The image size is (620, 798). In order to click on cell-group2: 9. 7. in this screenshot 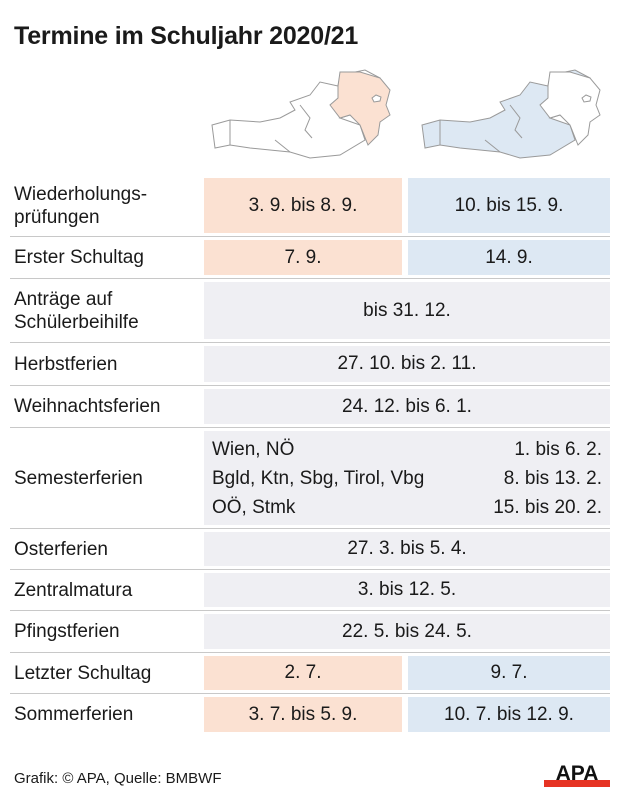, I will do `click(509, 673)`.